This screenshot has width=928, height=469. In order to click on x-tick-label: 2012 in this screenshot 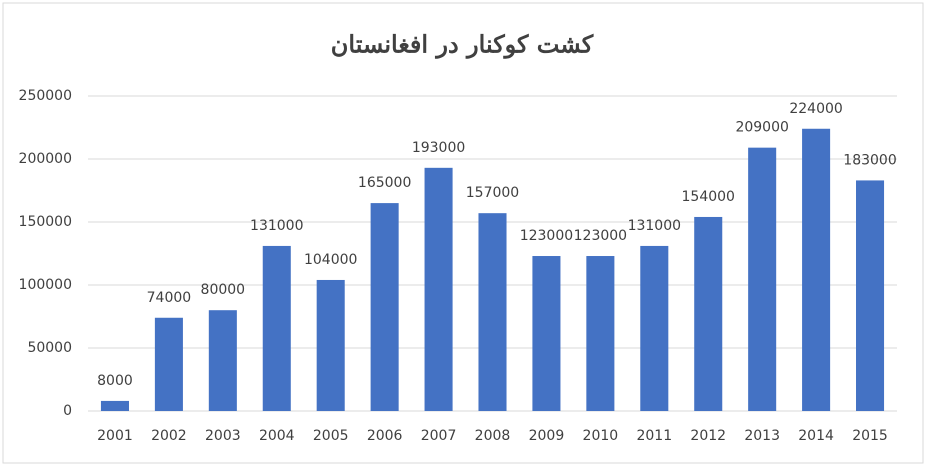, I will do `click(708, 436)`.